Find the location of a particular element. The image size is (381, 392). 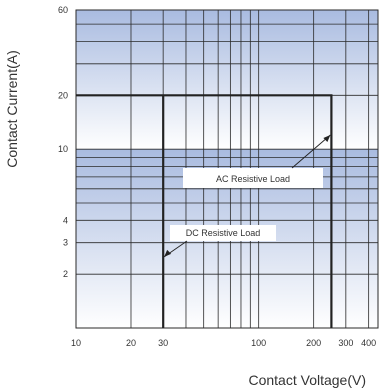

x-tick-label: 100 is located at coordinates (258, 343).